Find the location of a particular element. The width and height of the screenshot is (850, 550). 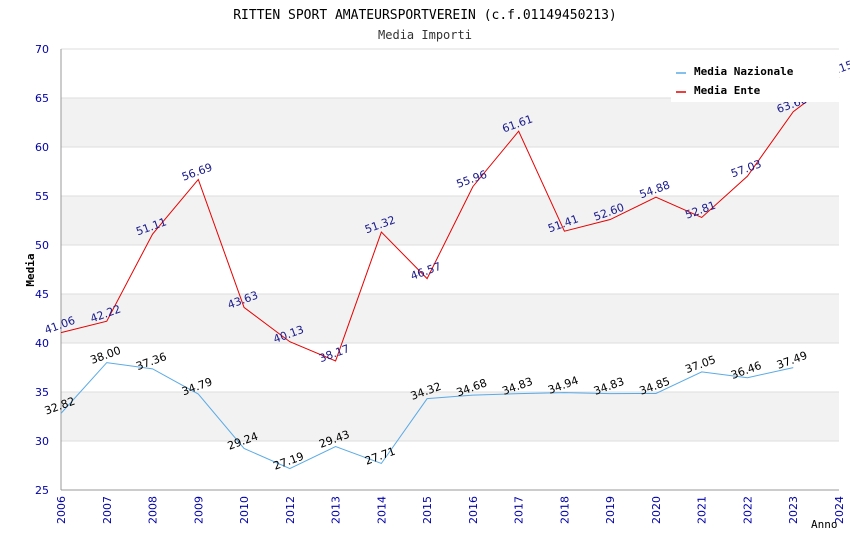

y-tick-label: 60 is located at coordinates (42, 147).